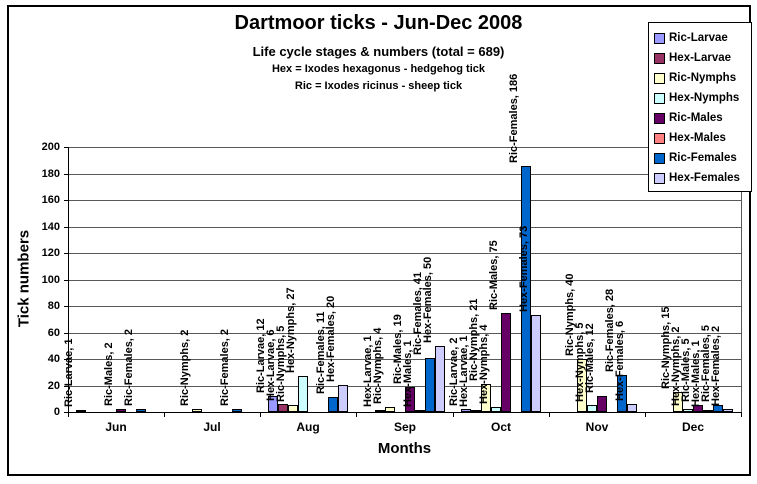 The height and width of the screenshot is (484, 757). Describe the element at coordinates (53, 386) in the screenshot. I see `y-tick-label: 20` at that location.